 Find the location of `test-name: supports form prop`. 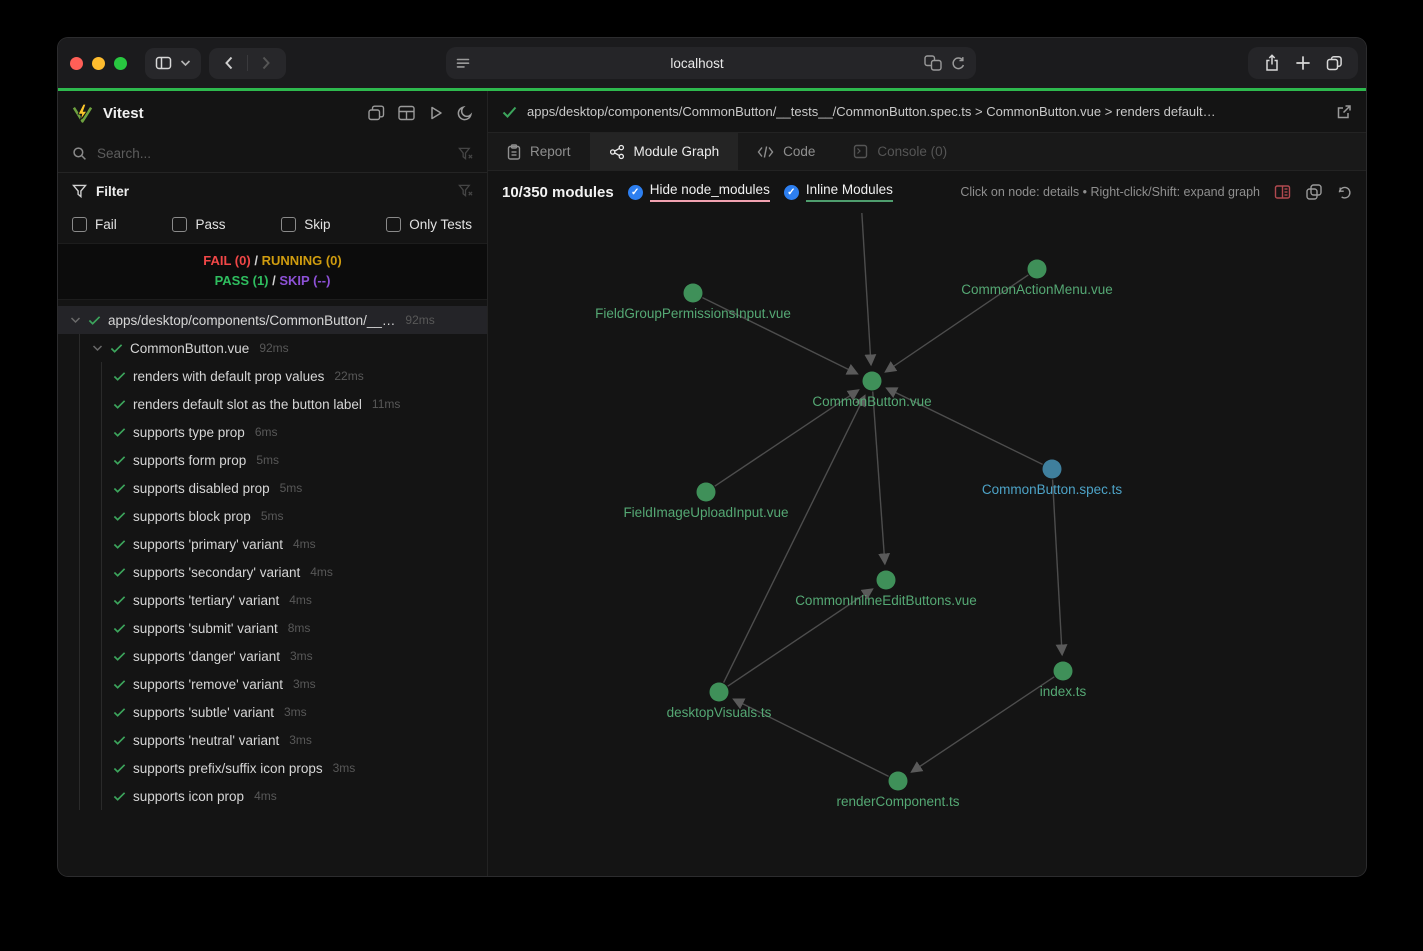

test-name: supports form prop is located at coordinates (190, 460).